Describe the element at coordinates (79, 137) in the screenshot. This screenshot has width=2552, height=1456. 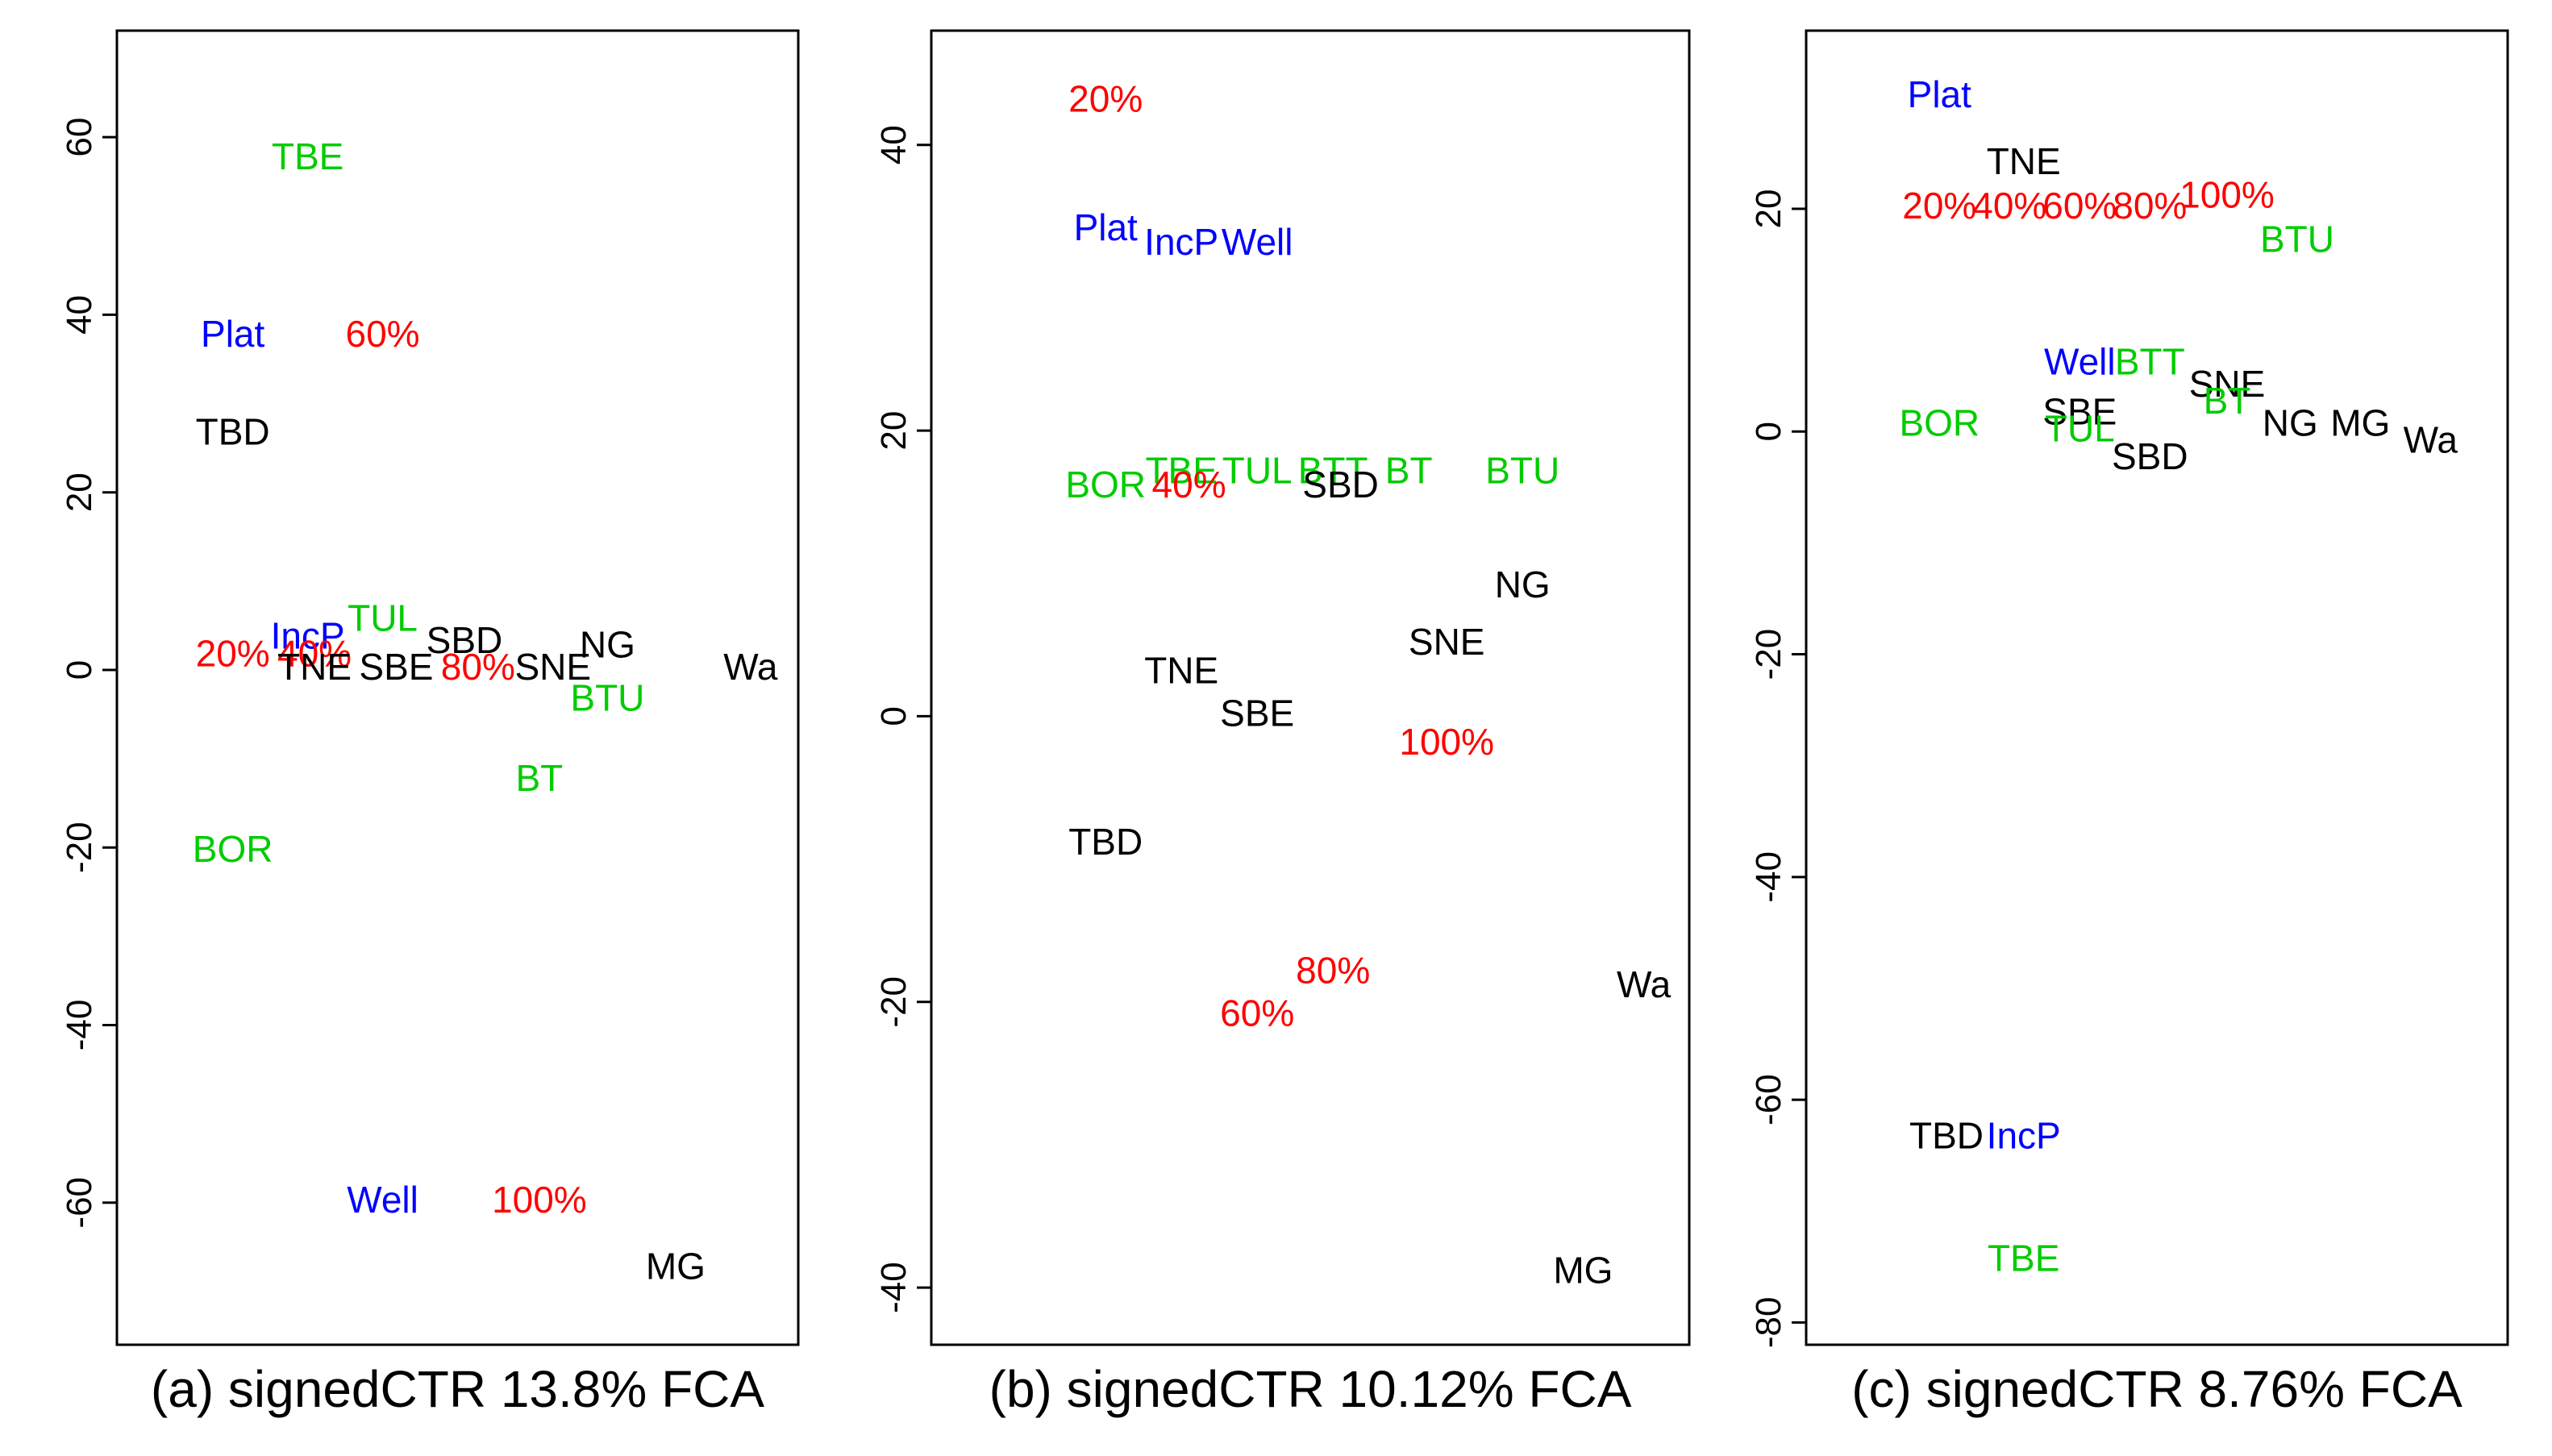
I see `y-tick-label: 60` at that location.